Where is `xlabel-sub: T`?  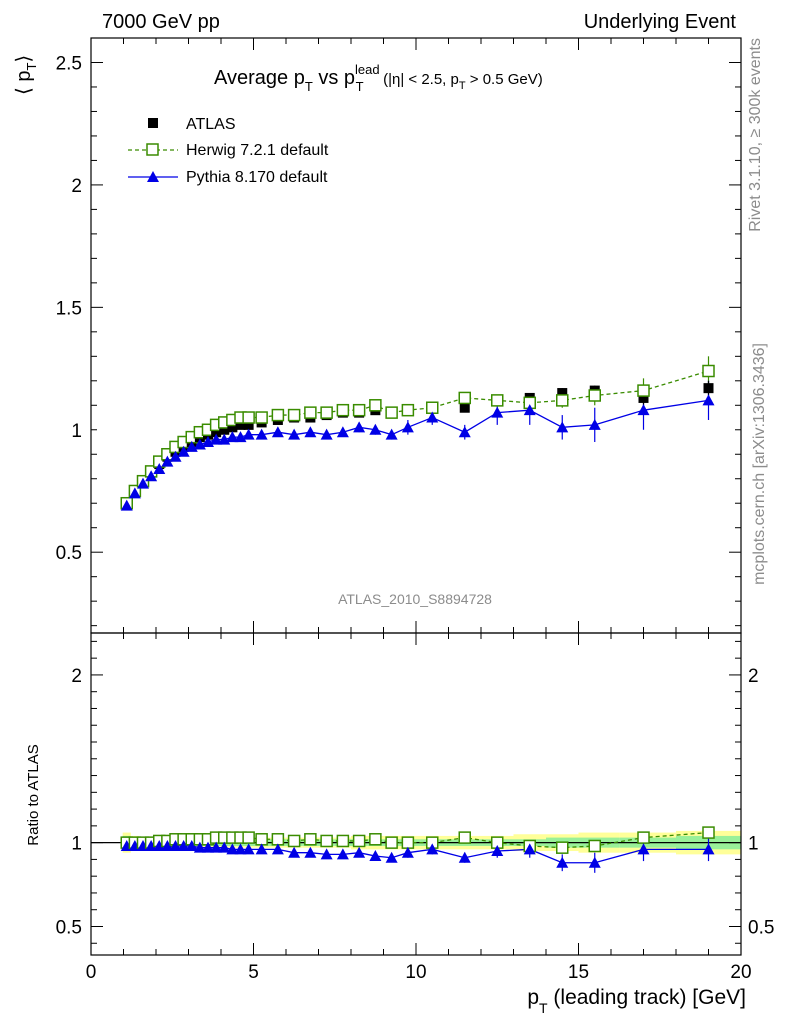
xlabel-sub: T is located at coordinates (543, 1008).